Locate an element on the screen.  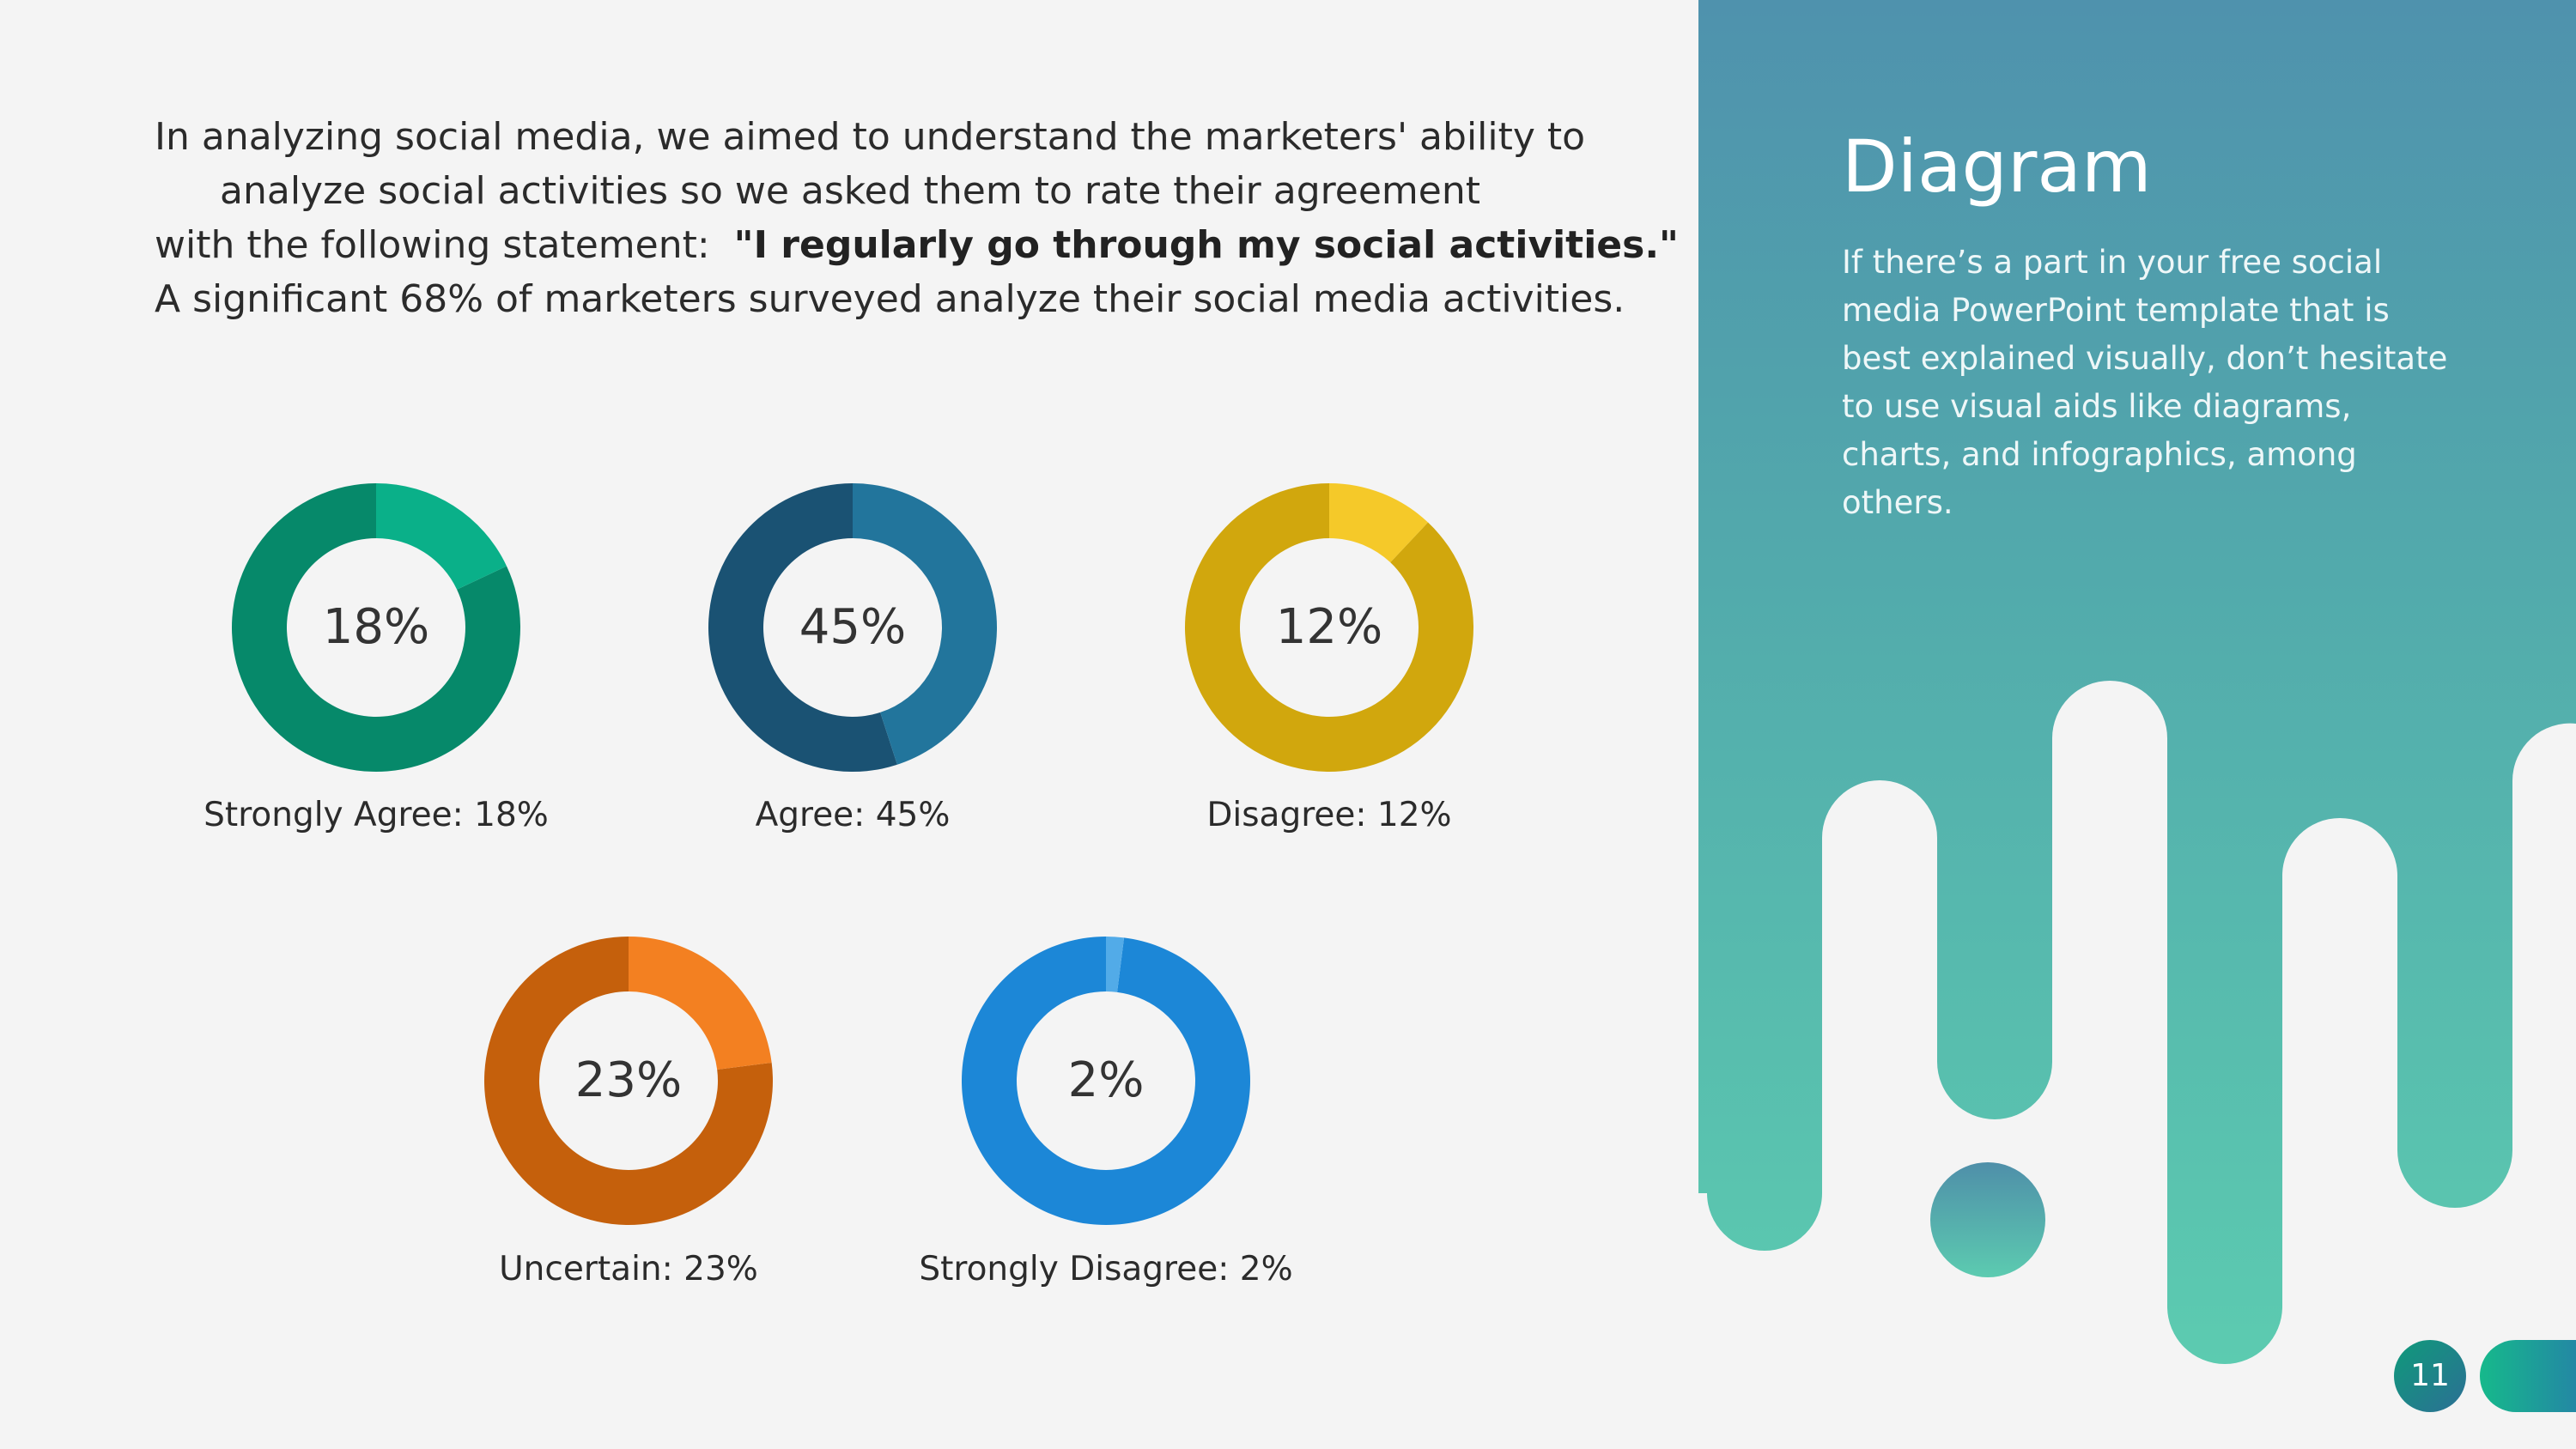
page-tab-accent is located at coordinates (2528, 1376).